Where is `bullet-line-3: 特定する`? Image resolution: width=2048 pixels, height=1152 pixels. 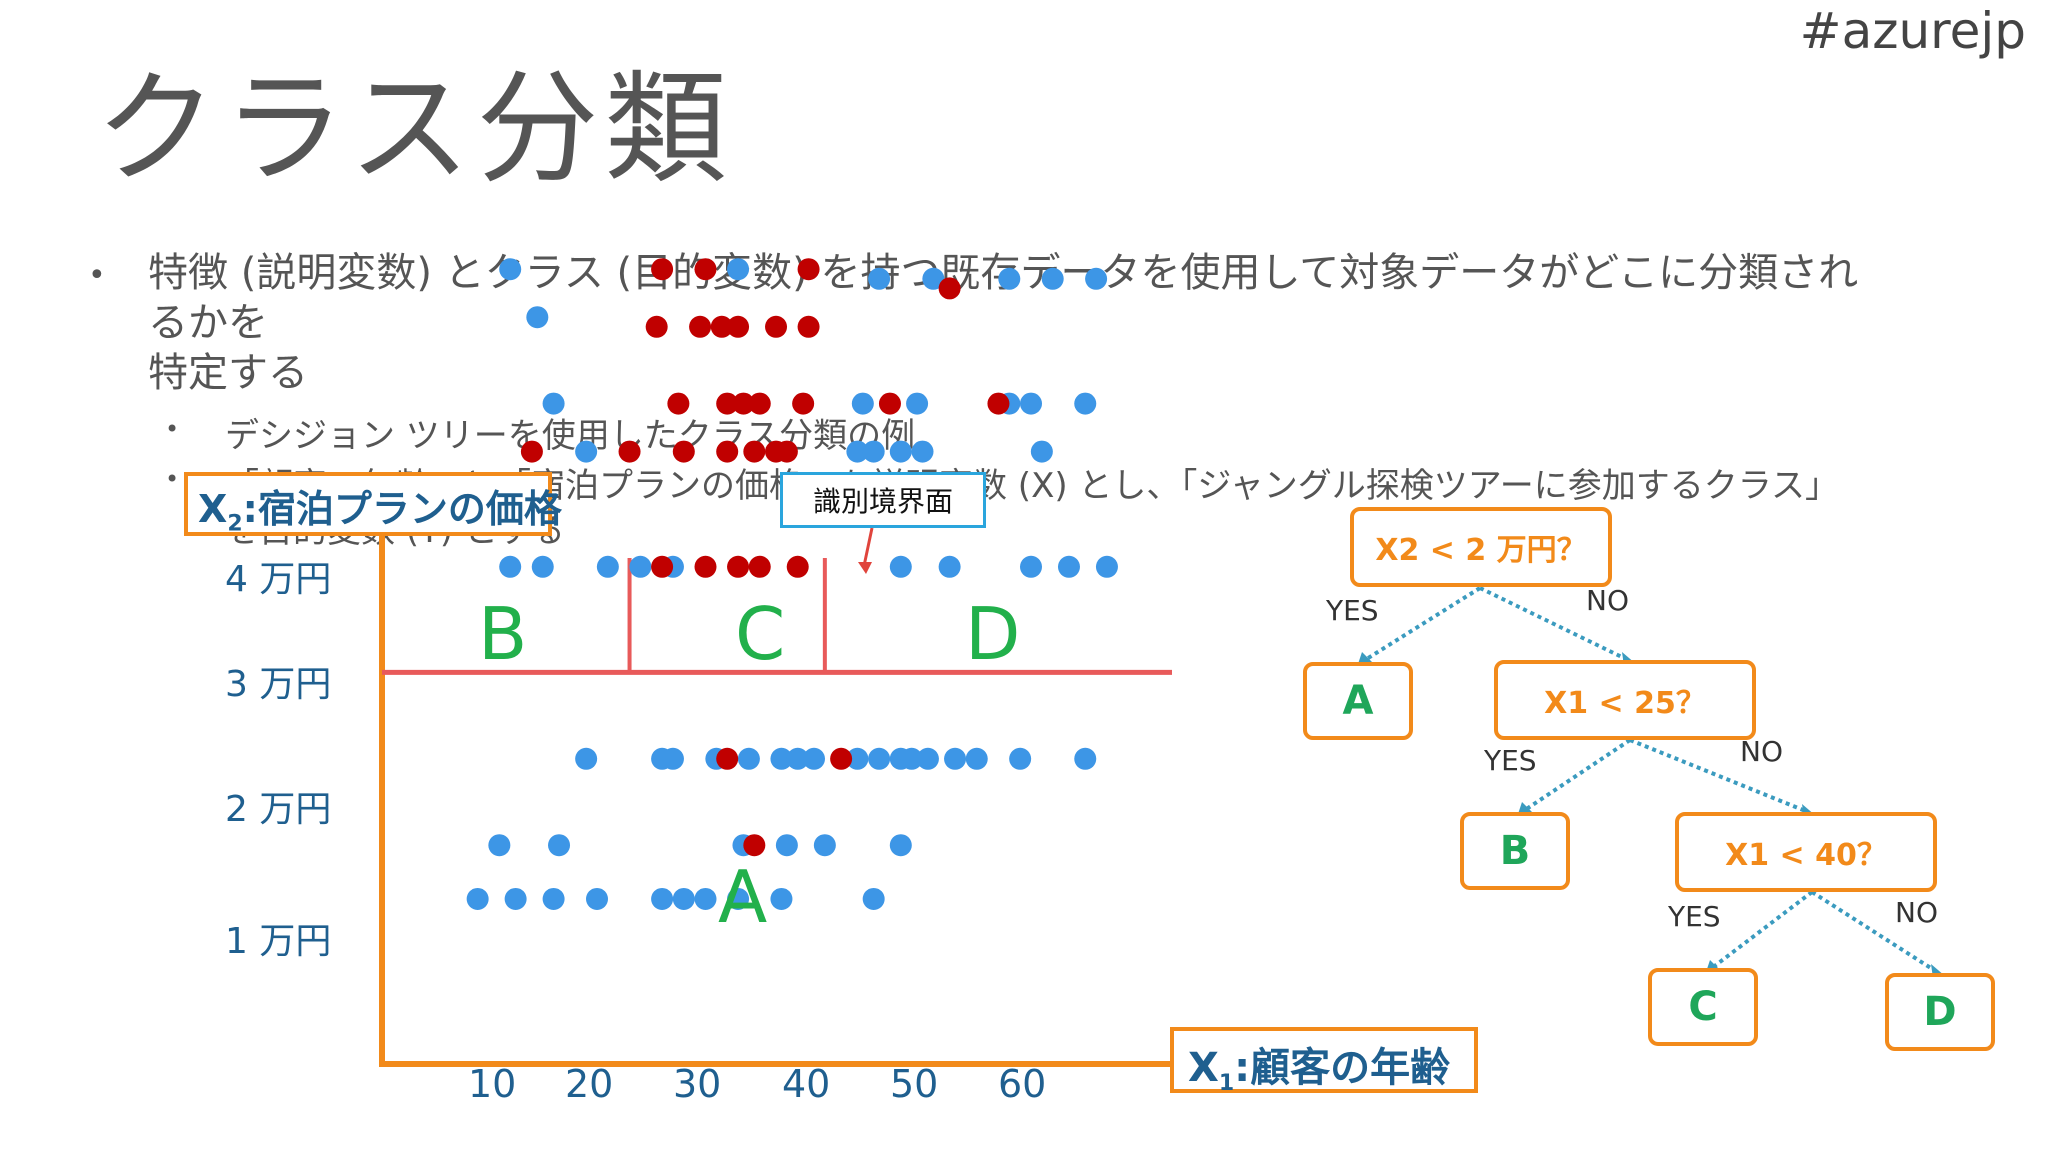
bullet-line-3: 特定する is located at coordinates (228, 373).